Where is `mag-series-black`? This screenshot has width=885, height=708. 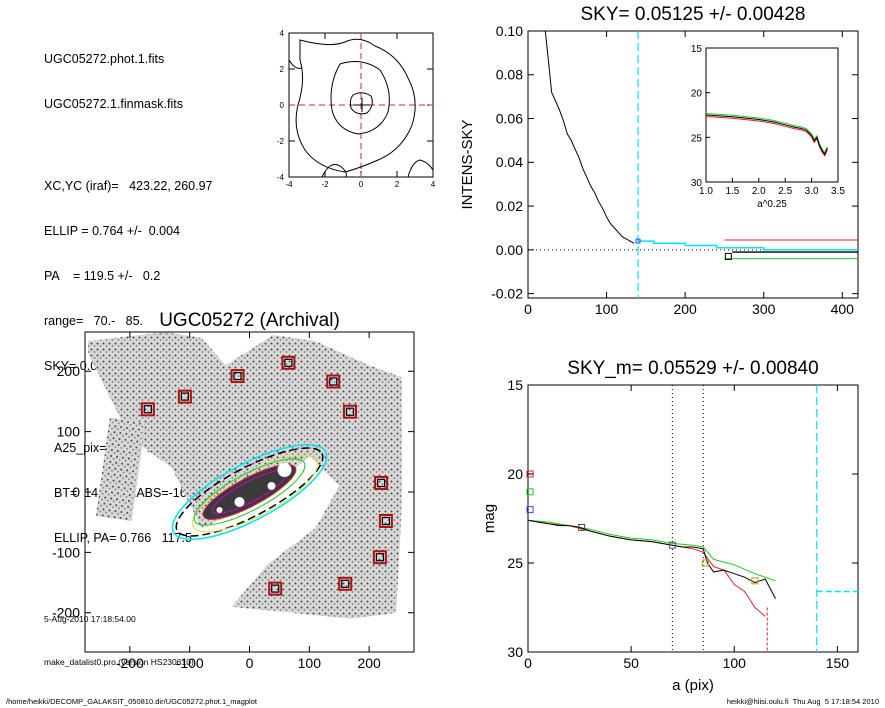
mag-series-black is located at coordinates (651, 559).